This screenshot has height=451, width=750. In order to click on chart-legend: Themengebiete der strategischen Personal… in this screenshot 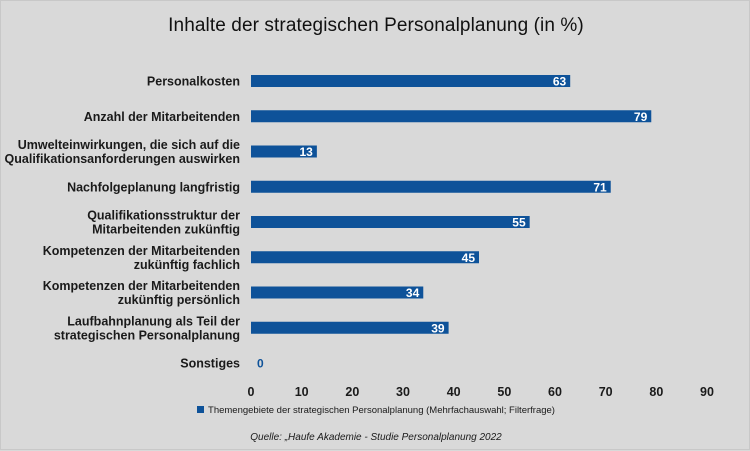, I will do `click(375, 410)`.